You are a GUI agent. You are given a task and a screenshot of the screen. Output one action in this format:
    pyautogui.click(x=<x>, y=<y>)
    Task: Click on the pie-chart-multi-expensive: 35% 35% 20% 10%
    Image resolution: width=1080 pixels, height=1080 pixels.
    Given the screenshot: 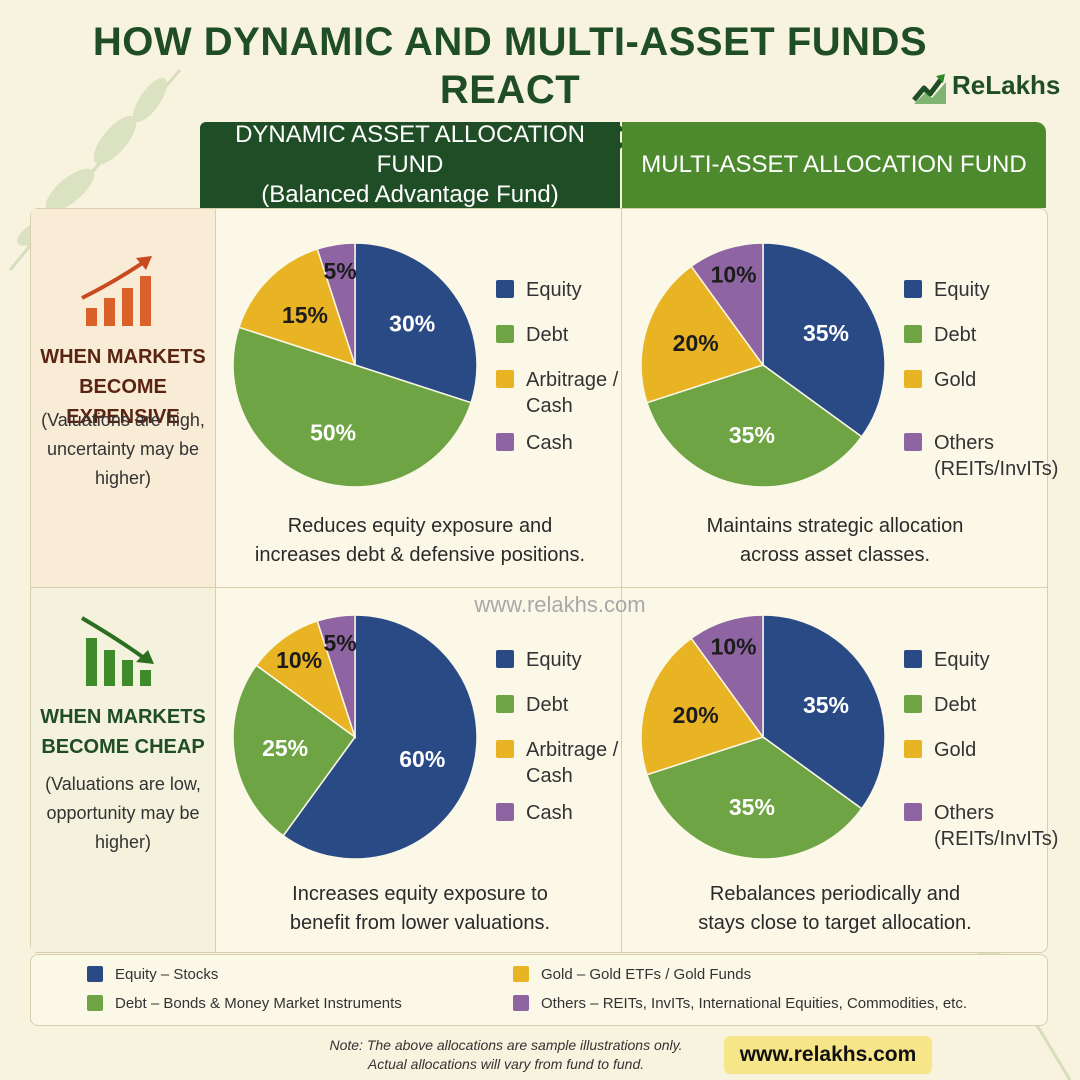 What is the action you would take?
    pyautogui.click(x=763, y=365)
    